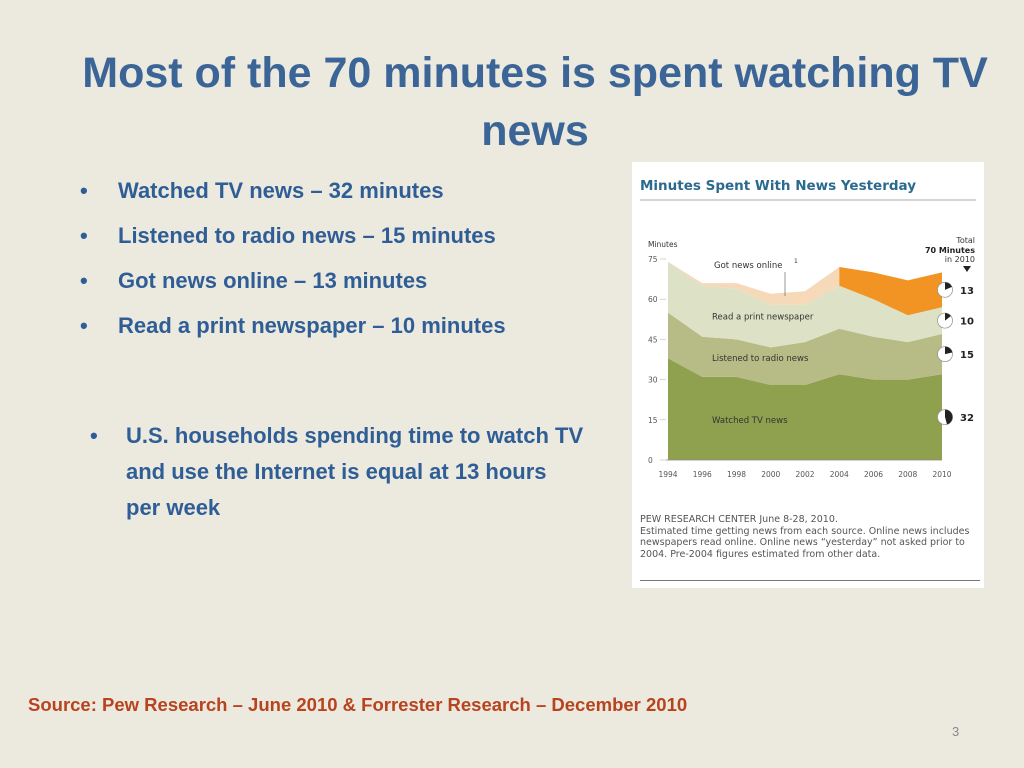  What do you see at coordinates (778, 186) in the screenshot?
I see `chart-title: Minutes Spent With News Yesterday` at bounding box center [778, 186].